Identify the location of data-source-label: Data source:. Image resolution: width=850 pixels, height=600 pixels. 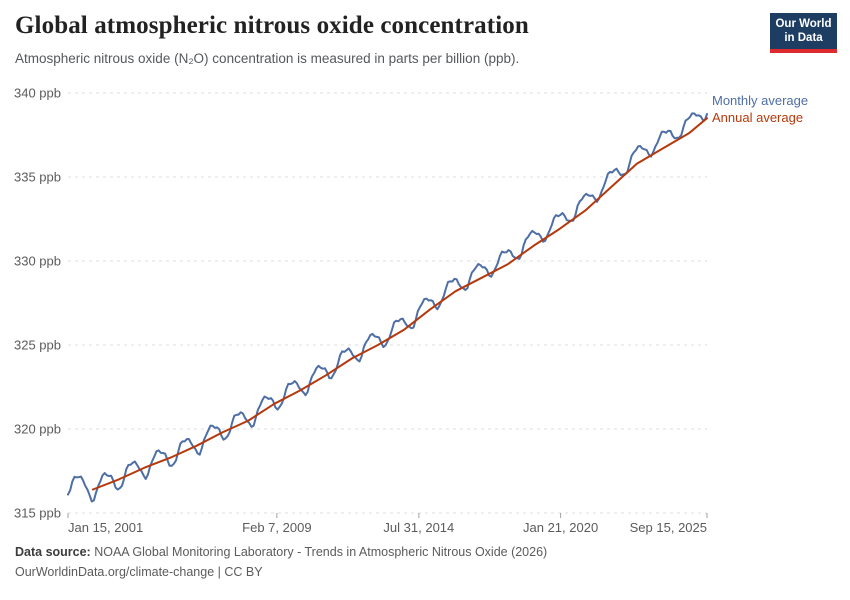
(53, 552).